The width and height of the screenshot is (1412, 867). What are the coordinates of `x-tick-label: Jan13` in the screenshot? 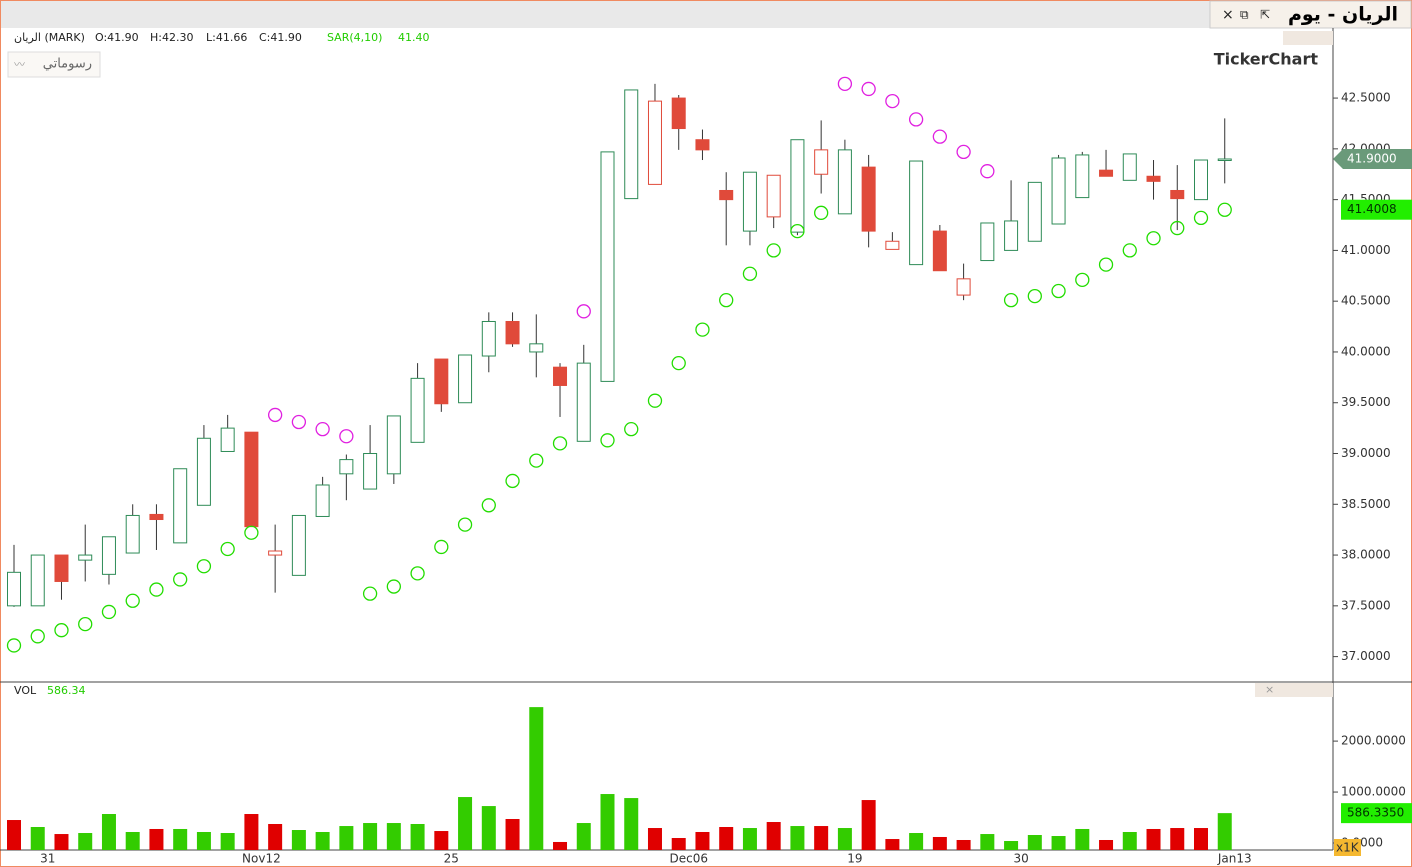 It's located at (1234, 859).